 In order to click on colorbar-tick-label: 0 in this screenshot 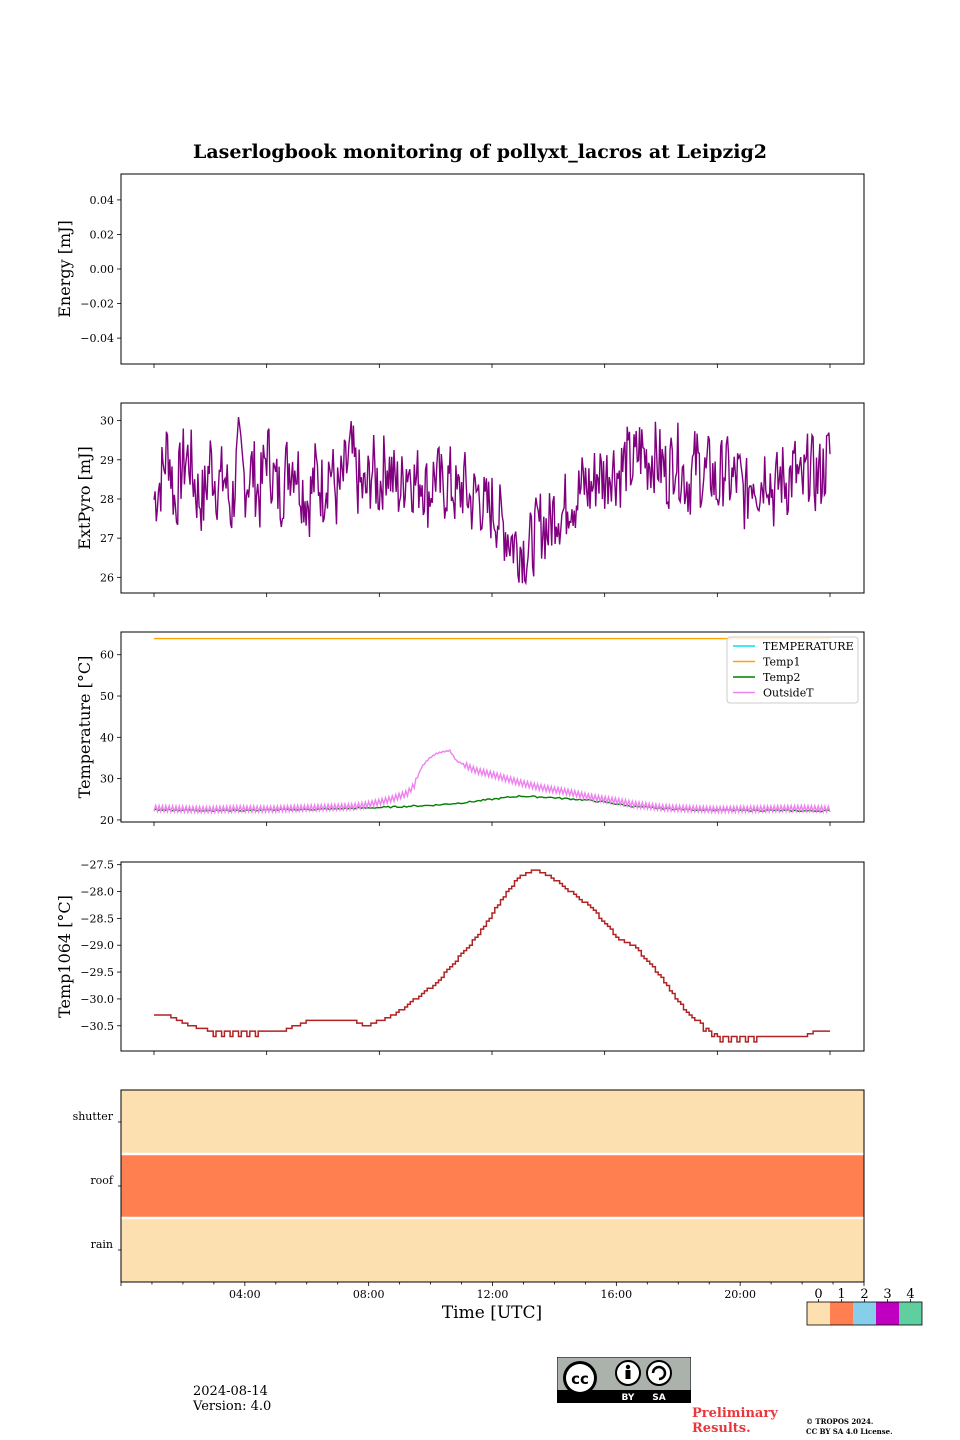, I will do `click(818, 1294)`.